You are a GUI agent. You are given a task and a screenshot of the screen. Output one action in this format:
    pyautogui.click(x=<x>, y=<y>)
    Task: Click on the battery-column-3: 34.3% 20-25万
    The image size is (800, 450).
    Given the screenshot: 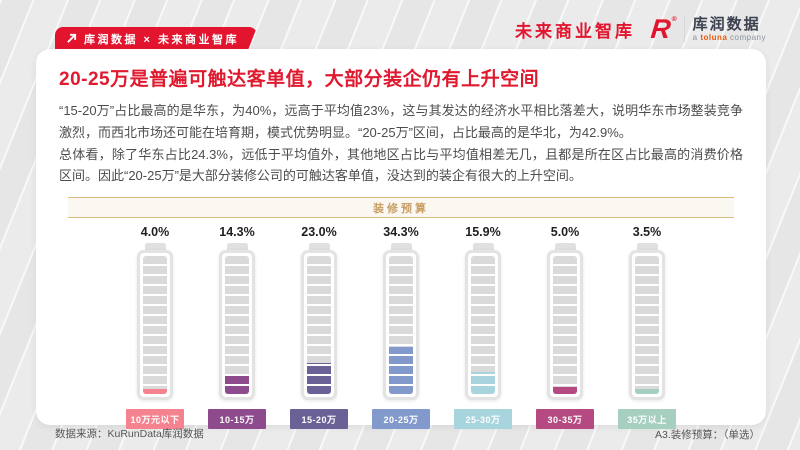 What is the action you would take?
    pyautogui.click(x=401, y=327)
    